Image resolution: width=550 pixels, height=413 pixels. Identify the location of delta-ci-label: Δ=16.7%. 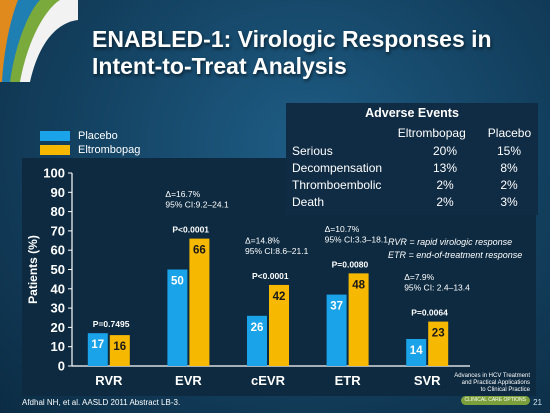
(182, 194).